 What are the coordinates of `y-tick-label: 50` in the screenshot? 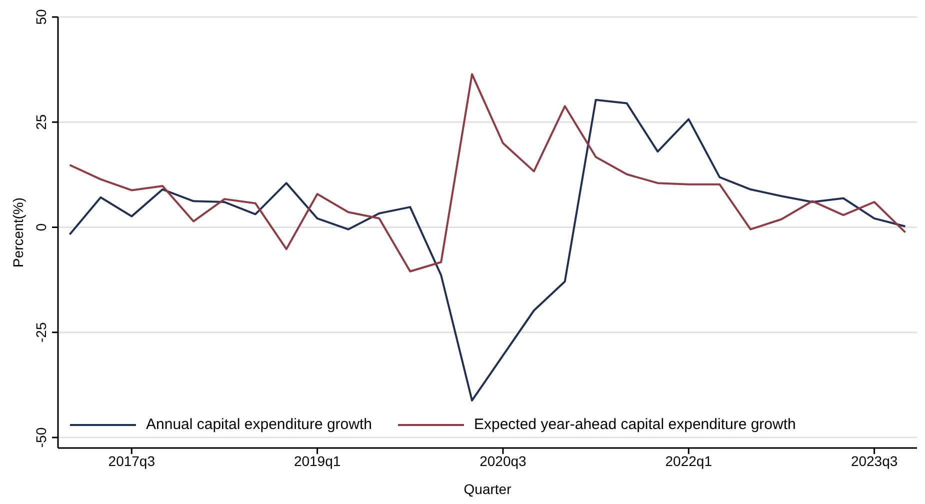 It's located at (41, 17).